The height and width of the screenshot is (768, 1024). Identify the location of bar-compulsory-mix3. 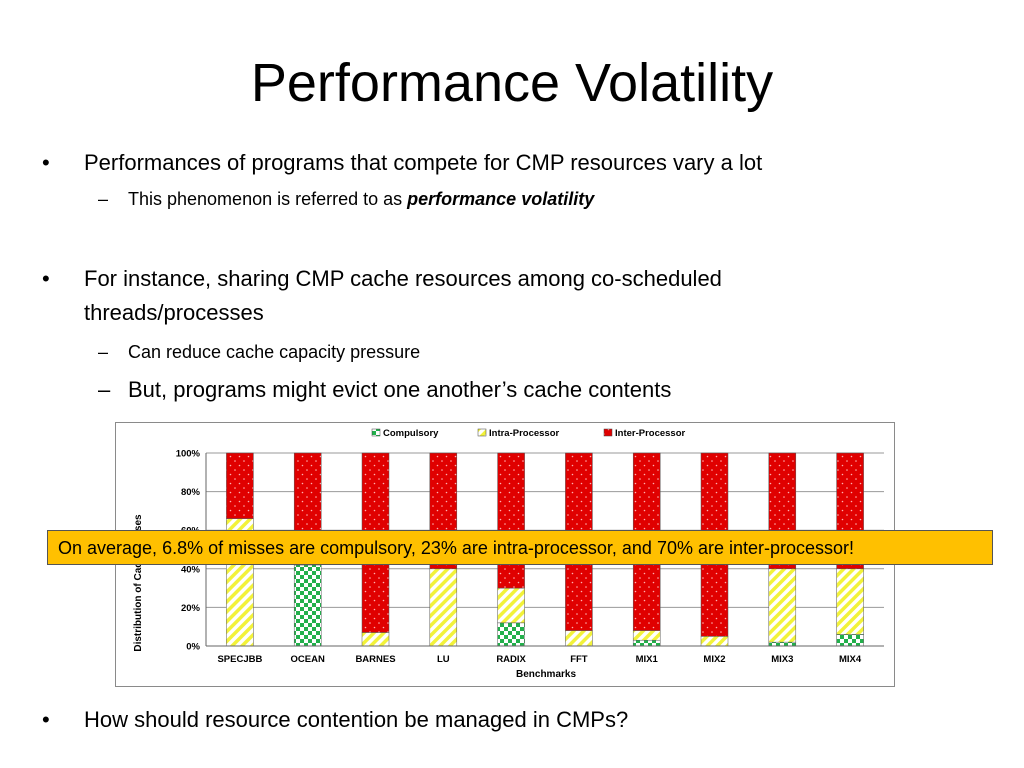
(782, 644).